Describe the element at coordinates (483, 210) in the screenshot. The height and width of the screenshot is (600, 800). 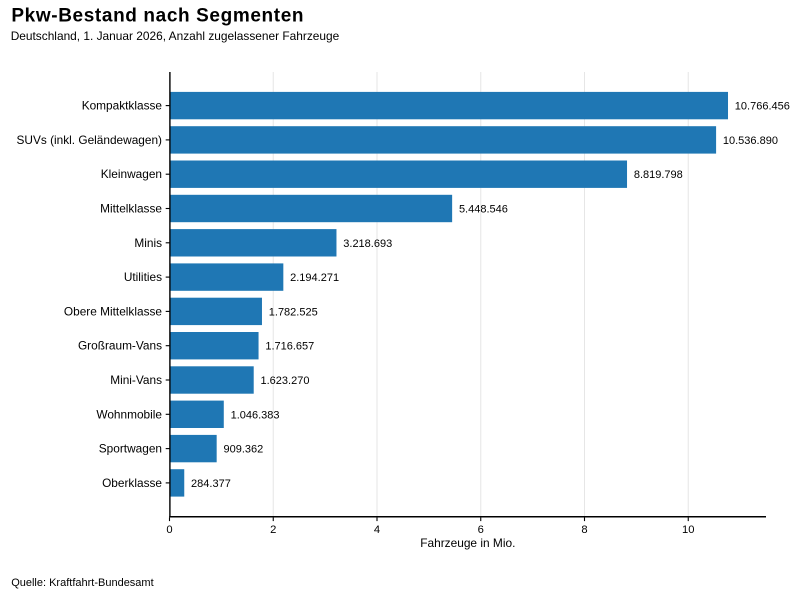
I see `svg-text: 5.448.546` at that location.